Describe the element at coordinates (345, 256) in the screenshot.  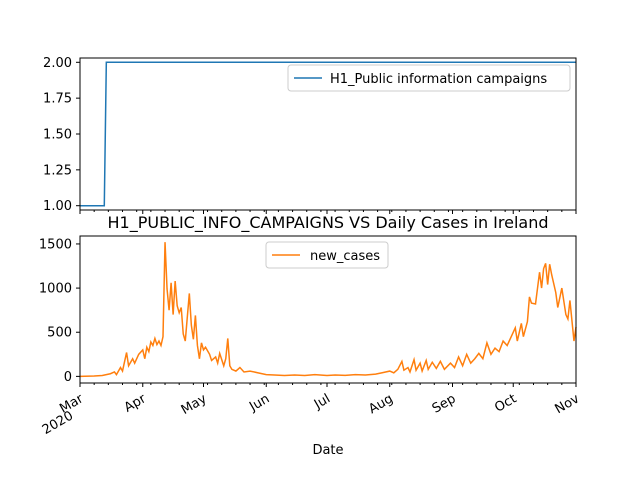
I see `bottom-legend-label: new_cases` at that location.